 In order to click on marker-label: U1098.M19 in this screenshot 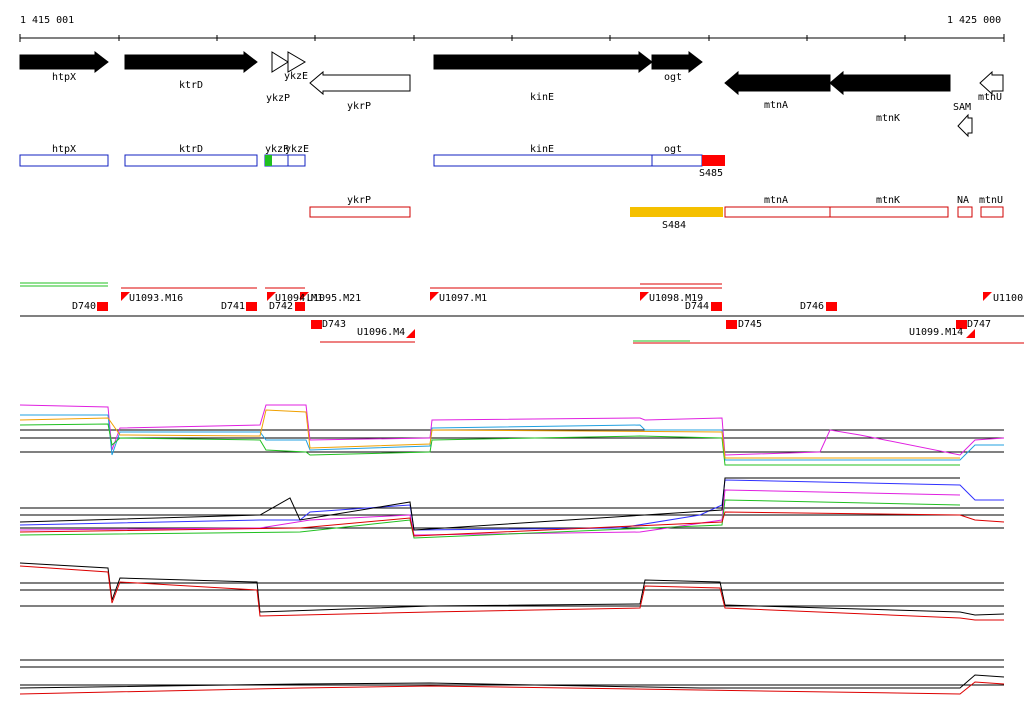, I will do `click(676, 298)`.